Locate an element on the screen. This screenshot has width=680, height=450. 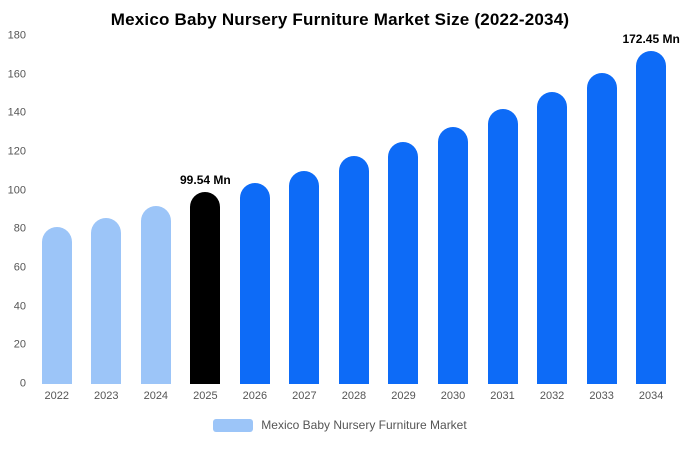
bar-2027 is located at coordinates (304, 277).